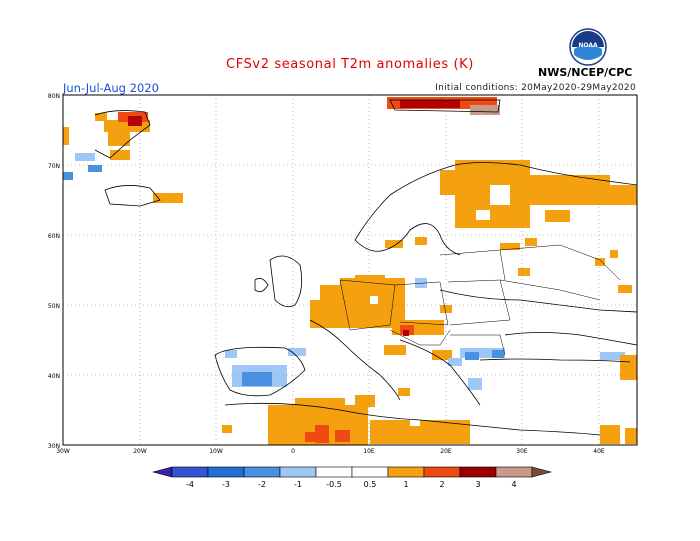 The width and height of the screenshot is (700, 541). What do you see at coordinates (446, 451) in the screenshot?
I see `lon-label-20e: 20E` at bounding box center [446, 451].